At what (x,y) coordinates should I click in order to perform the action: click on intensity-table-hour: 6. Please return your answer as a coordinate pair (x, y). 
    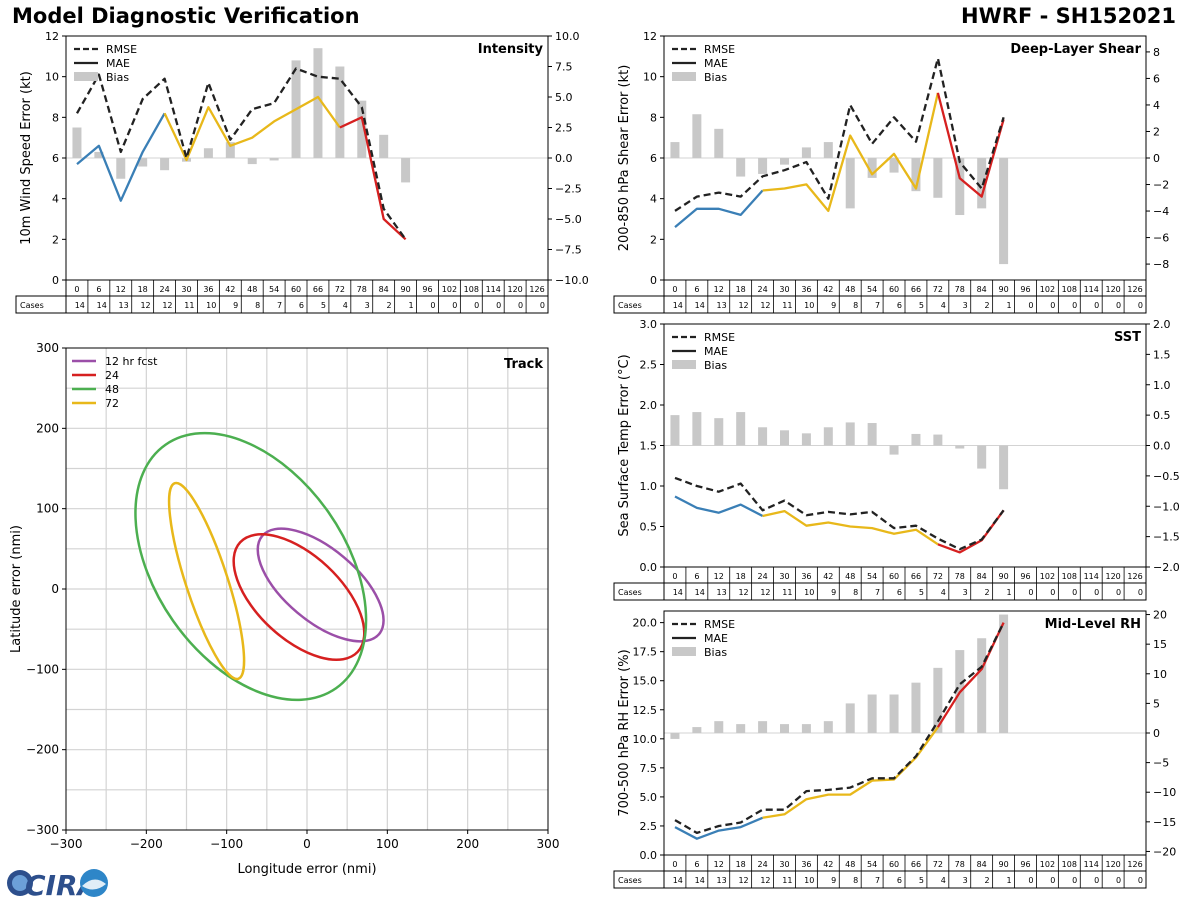
    Looking at the image, I should click on (98, 289).